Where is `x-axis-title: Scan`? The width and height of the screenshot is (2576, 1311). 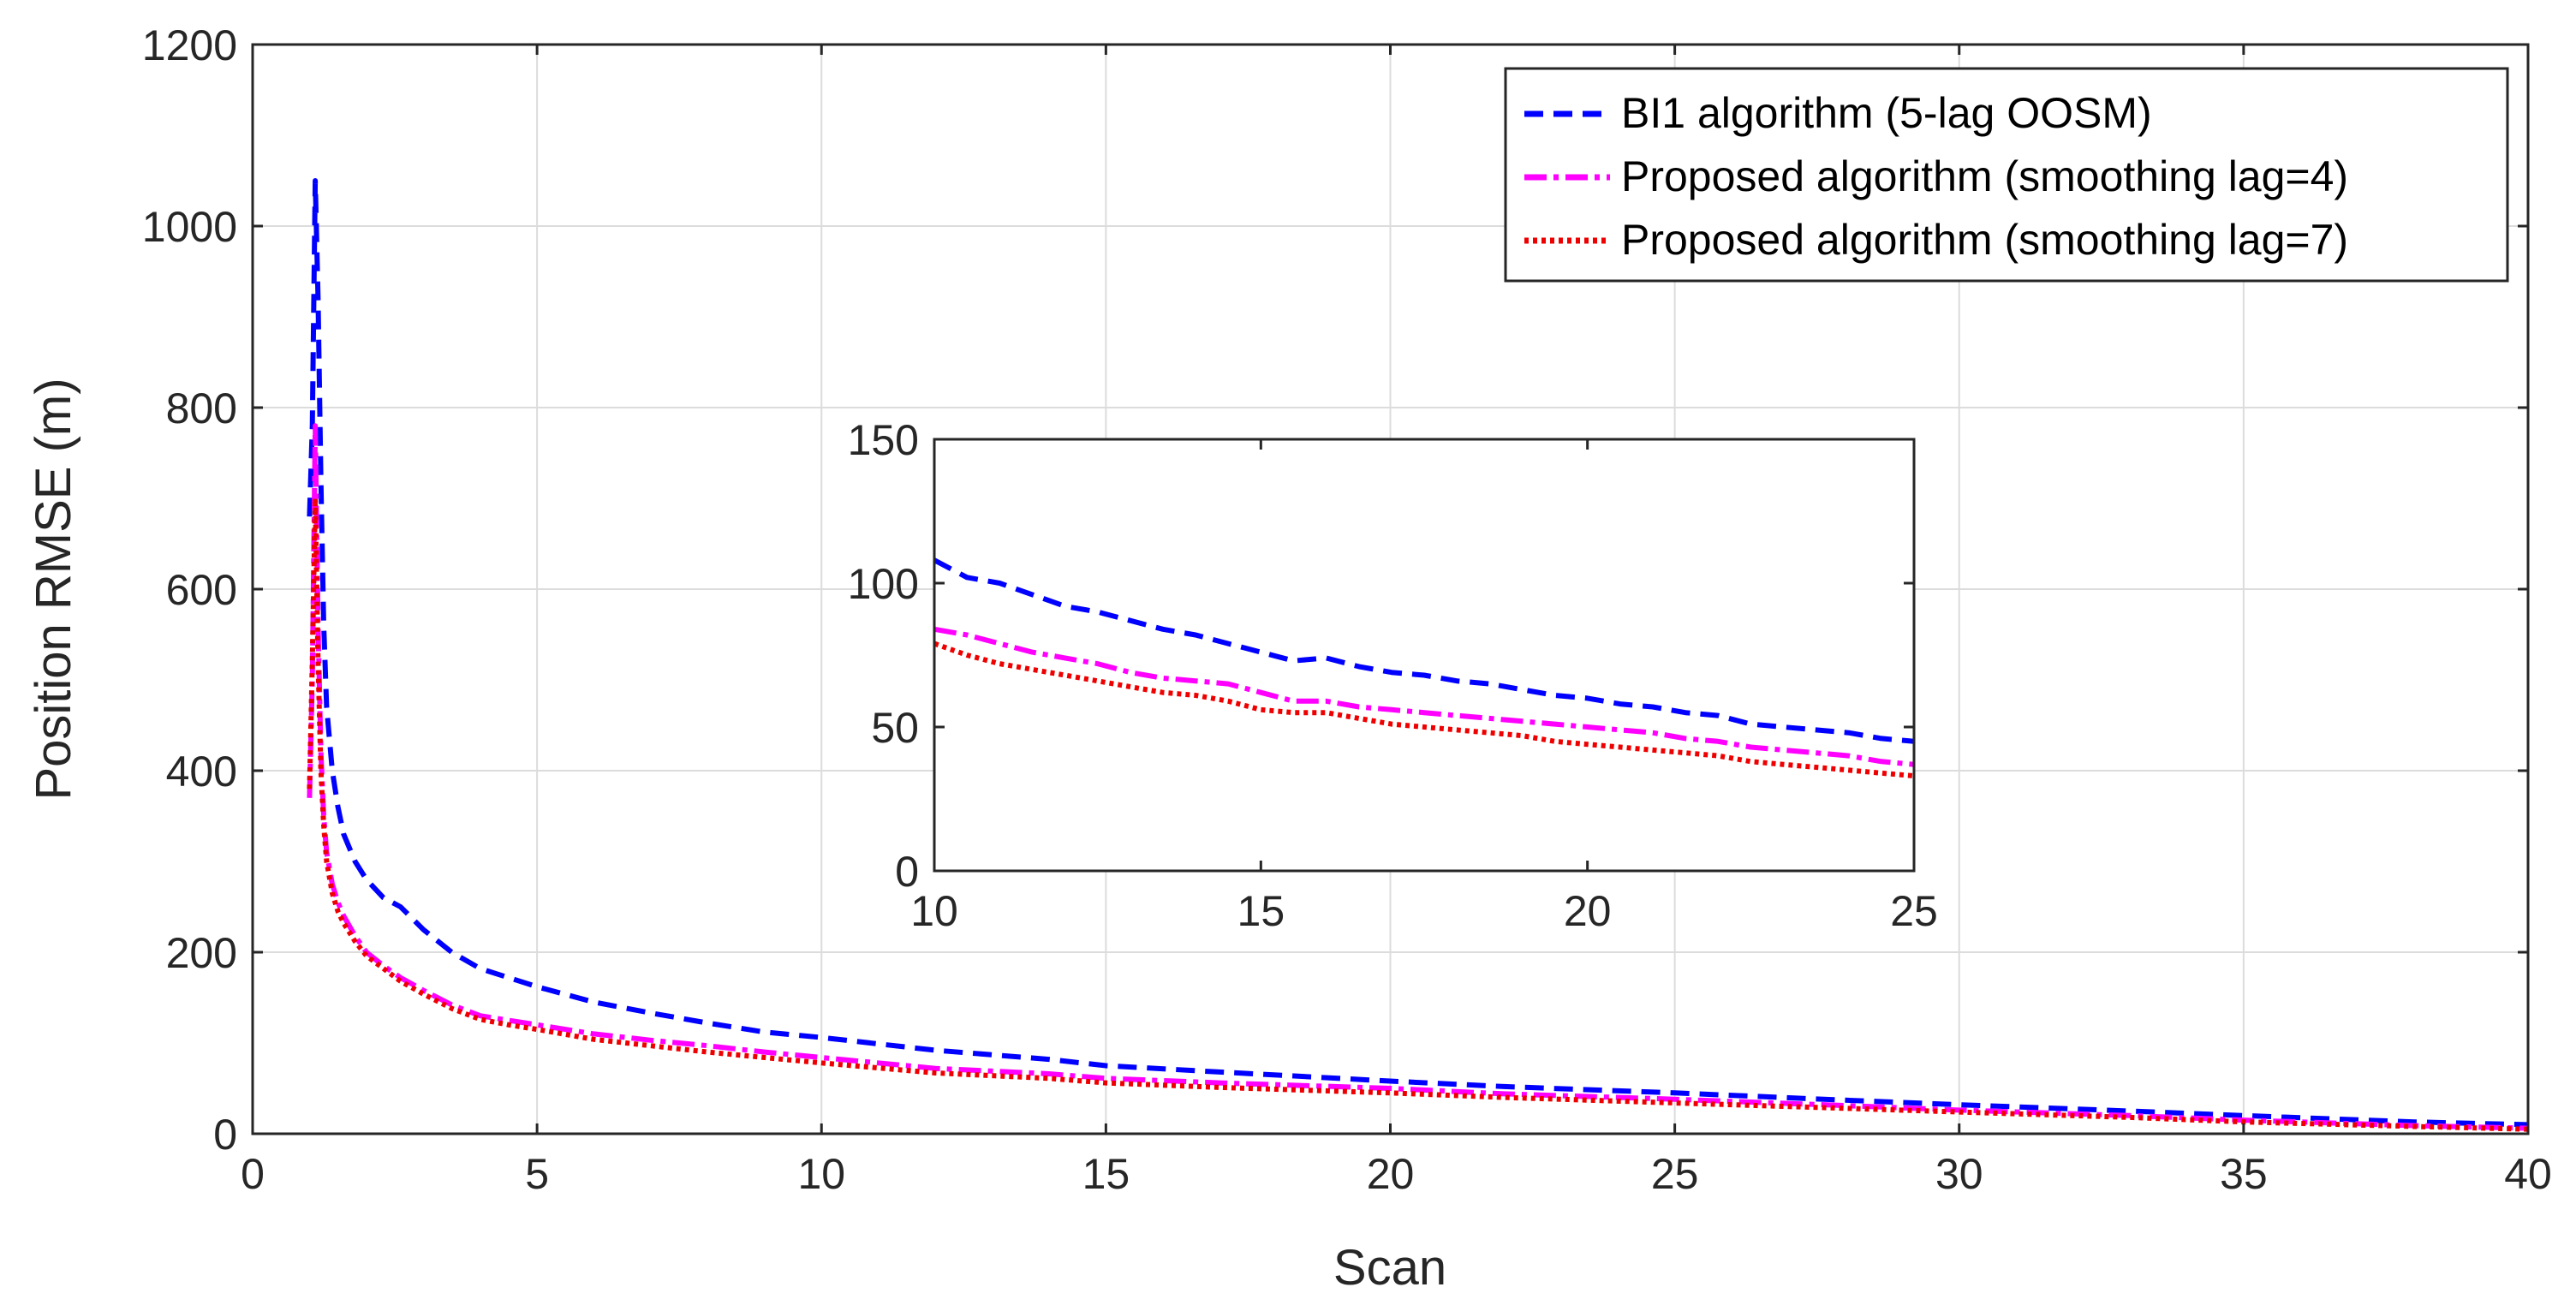
x-axis-title: Scan is located at coordinates (1389, 1268).